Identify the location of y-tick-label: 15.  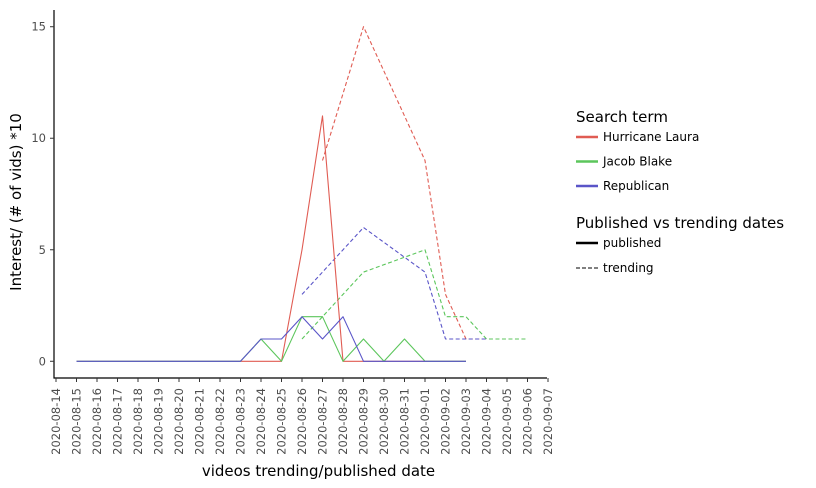
(38, 27).